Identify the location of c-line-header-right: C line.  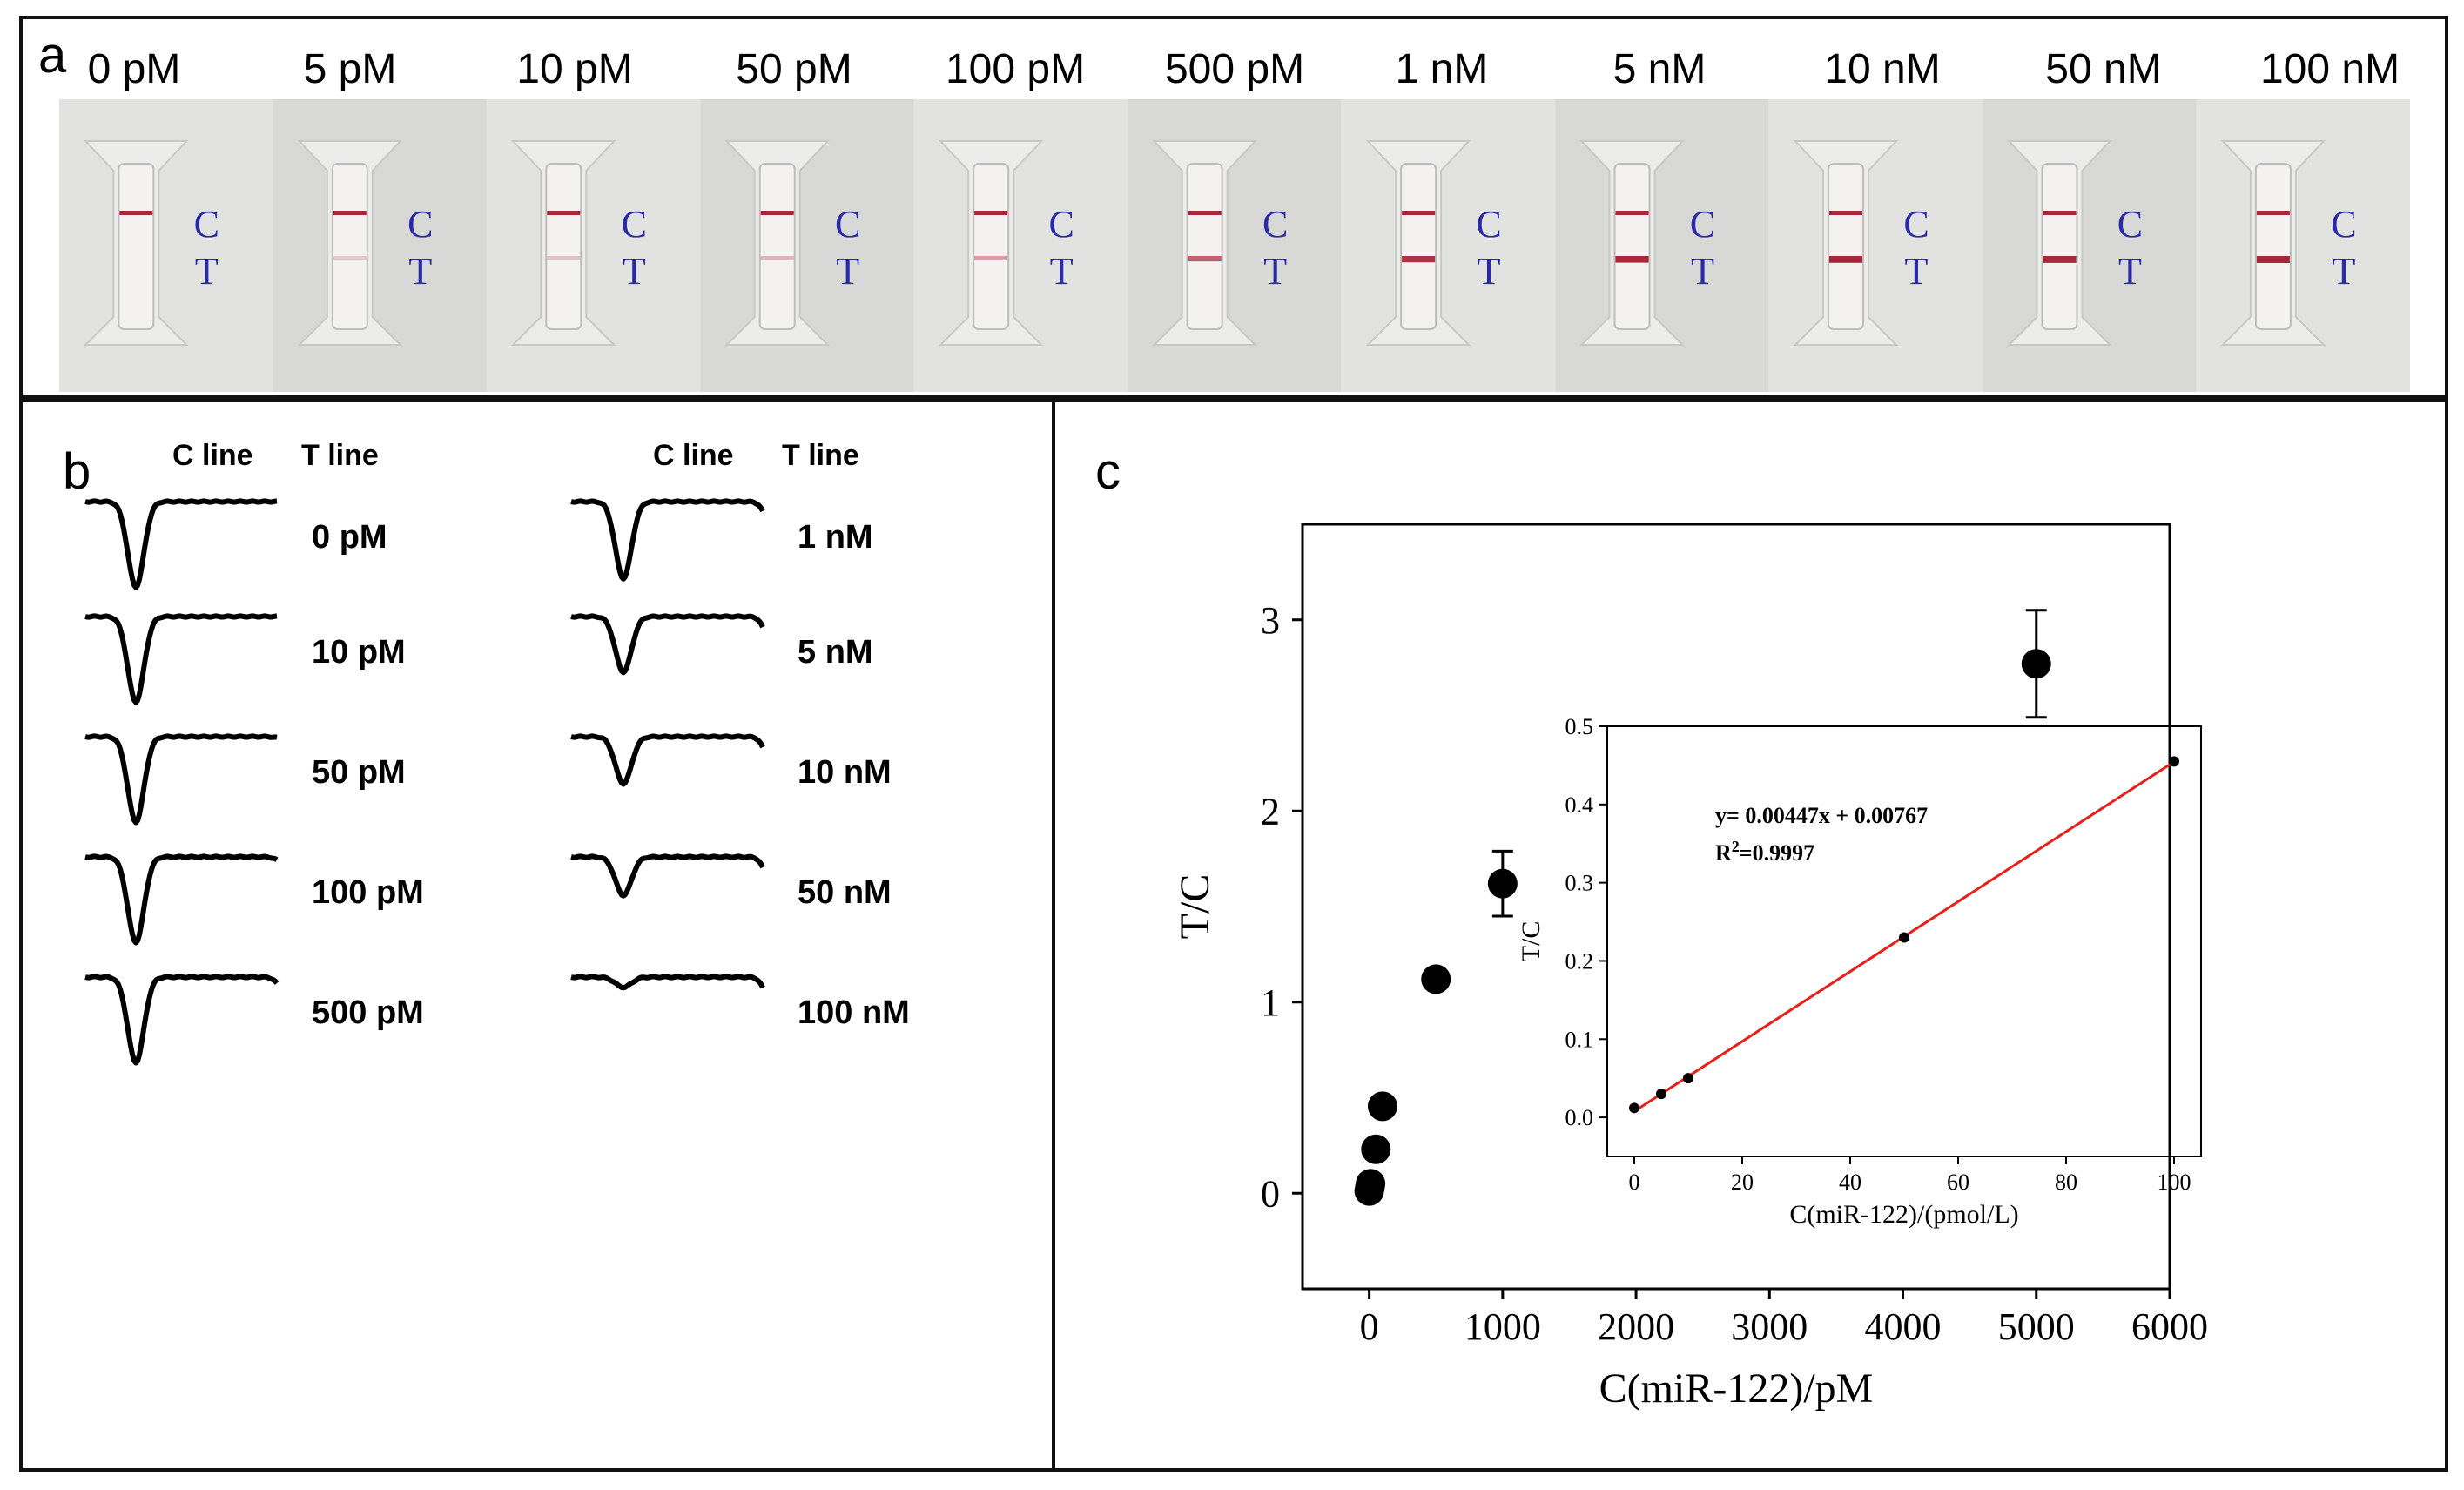
(693, 455).